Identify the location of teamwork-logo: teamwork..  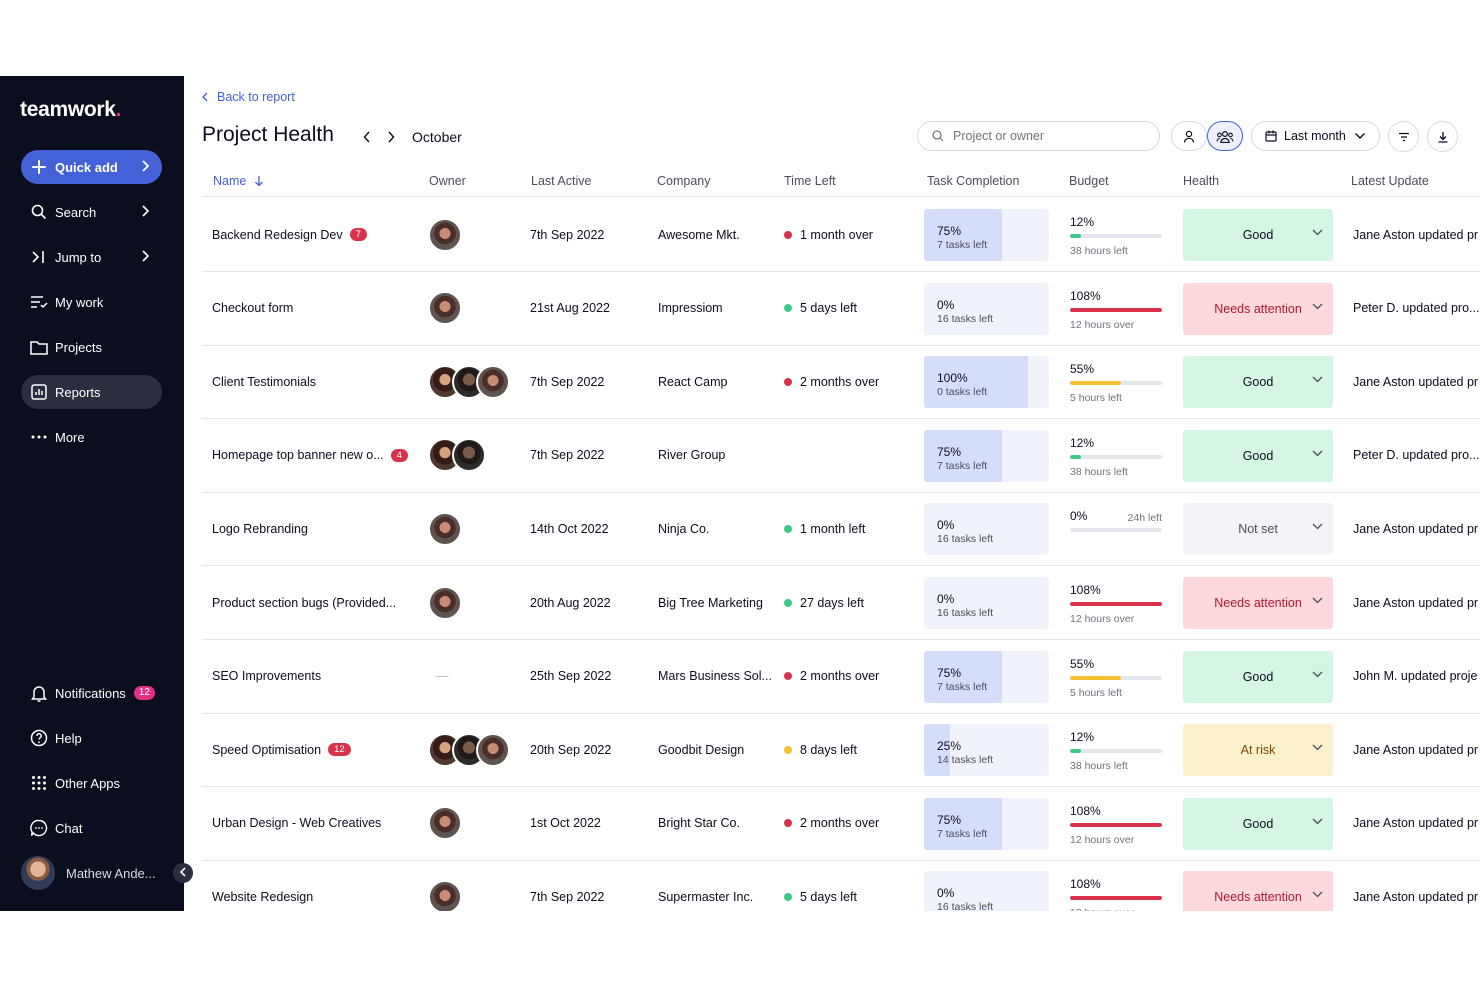
(76, 110).